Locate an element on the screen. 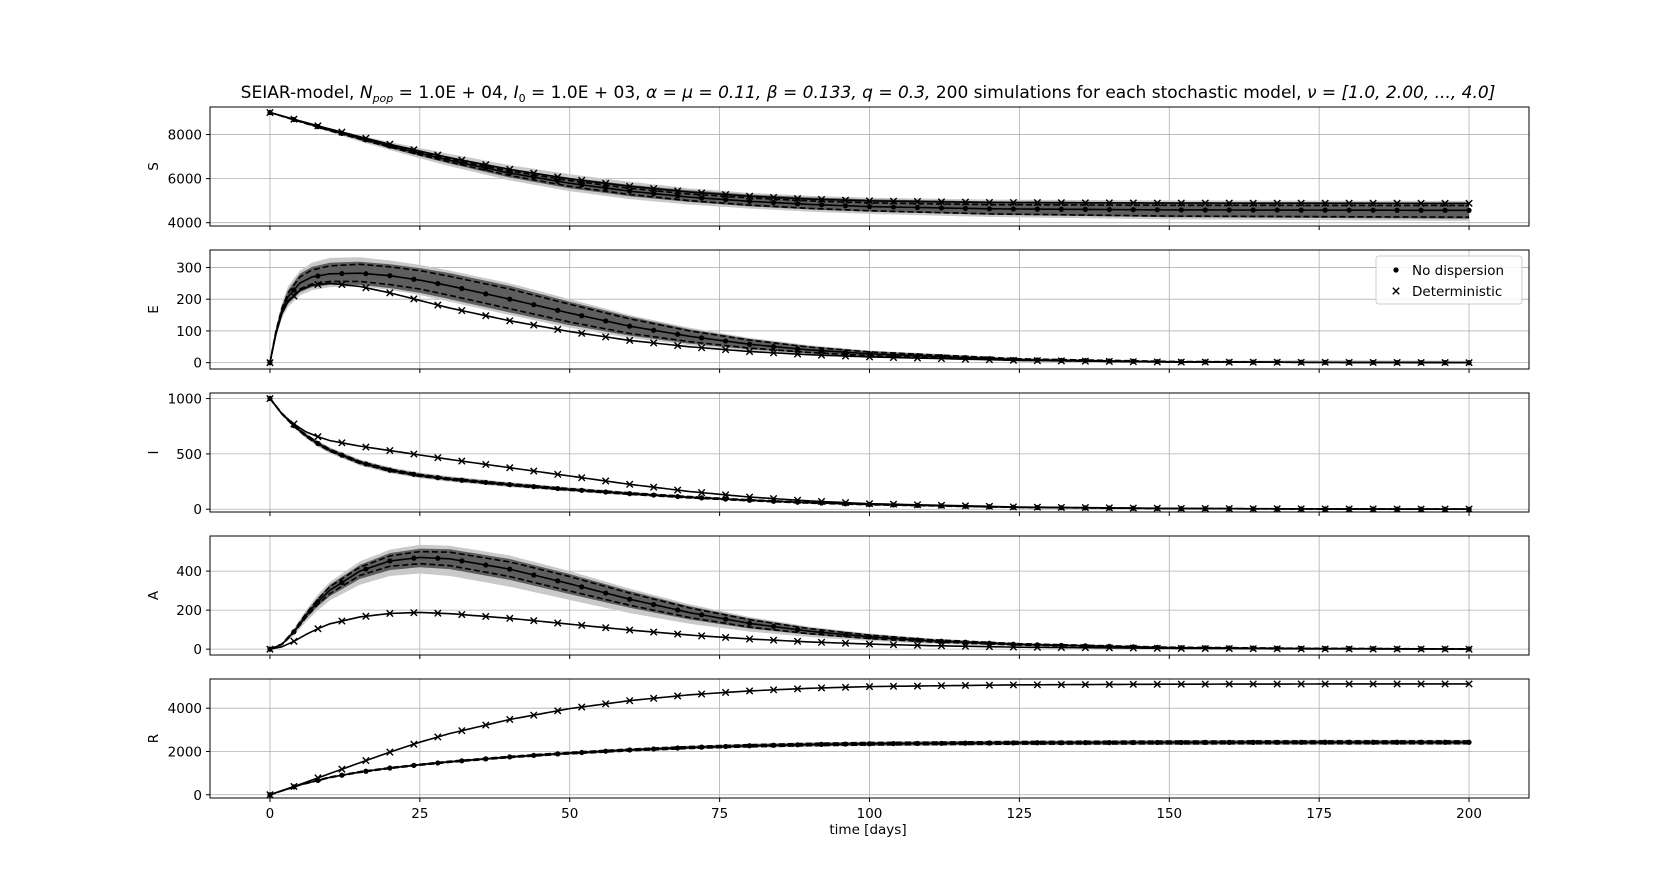  x-tick-label: 125 is located at coordinates (1019, 814).